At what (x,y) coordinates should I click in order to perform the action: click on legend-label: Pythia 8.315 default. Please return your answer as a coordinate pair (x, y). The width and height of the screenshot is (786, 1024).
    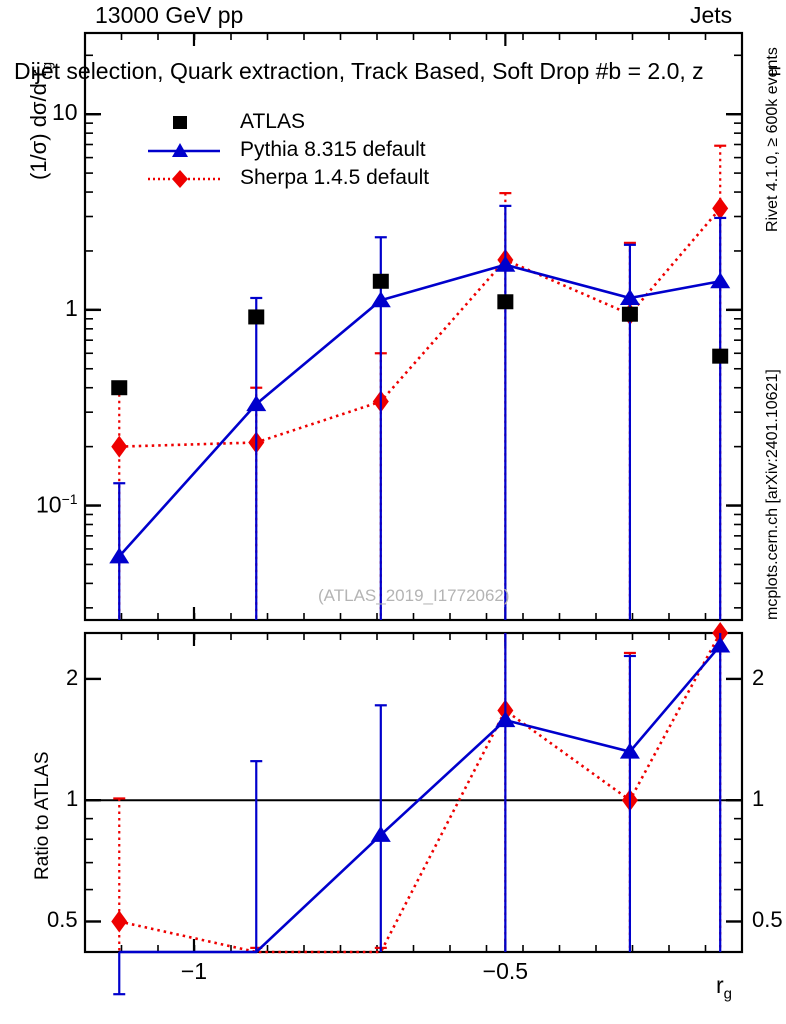
    Looking at the image, I should click on (333, 149).